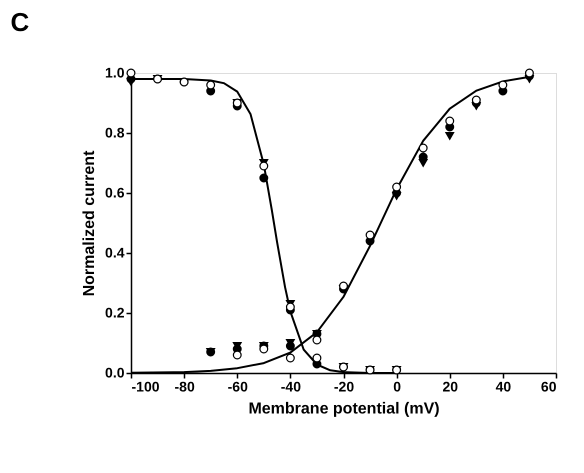 This screenshot has width=584, height=473. What do you see at coordinates (115, 192) in the screenshot?
I see `y-tick-label: 0.6` at bounding box center [115, 192].